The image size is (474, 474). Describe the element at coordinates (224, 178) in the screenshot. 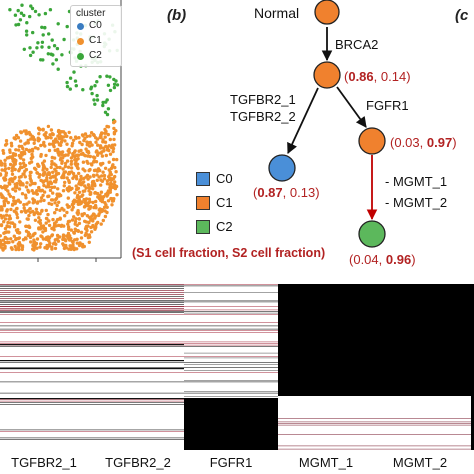

I see `tree-legend-label-c0: C0` at that location.